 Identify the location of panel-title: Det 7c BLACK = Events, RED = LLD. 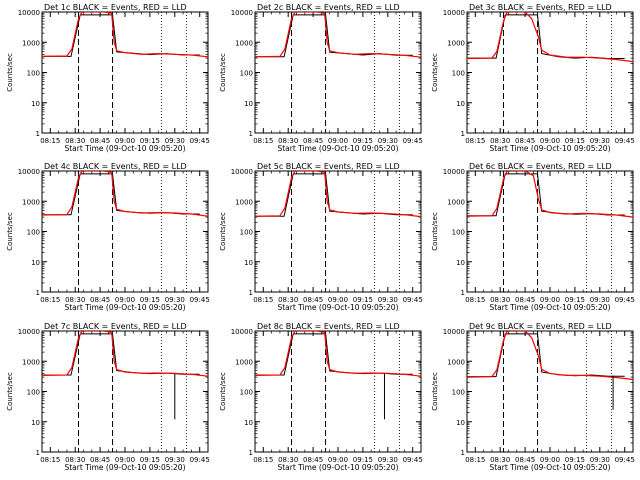
(115, 326).